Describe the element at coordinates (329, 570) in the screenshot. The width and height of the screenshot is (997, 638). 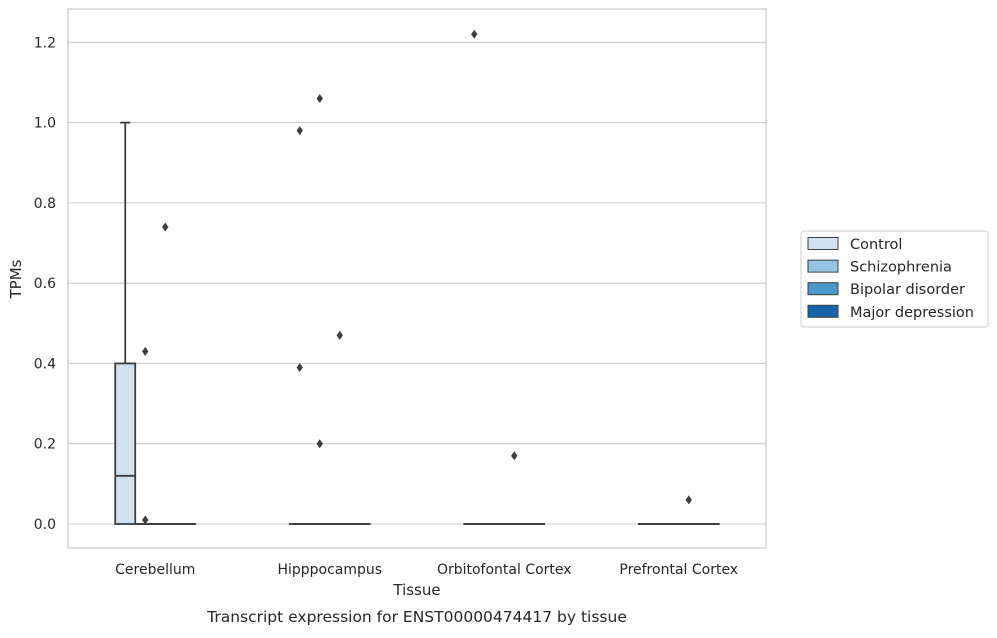
I see `x-tick-label: Hipppocampus` at that location.